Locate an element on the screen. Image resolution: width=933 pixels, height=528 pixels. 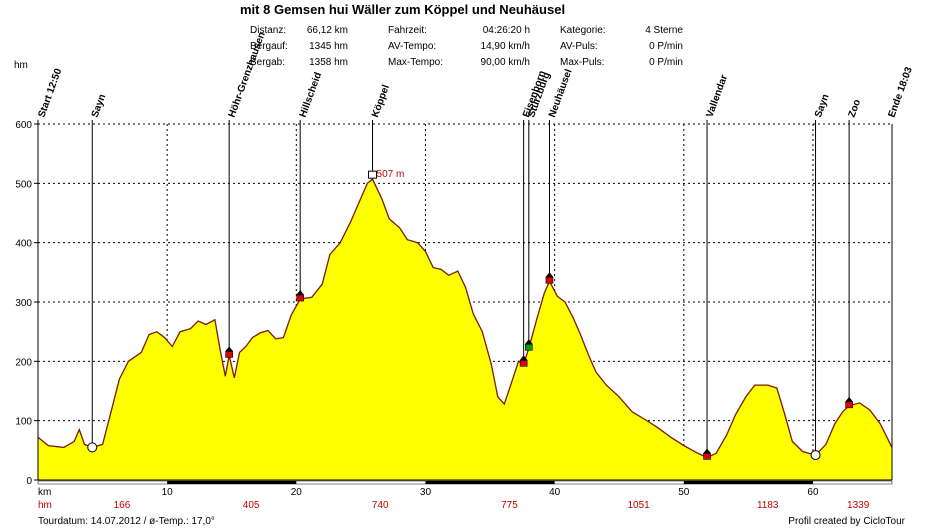
waypoint-label: Köppel is located at coordinates (381, 101).